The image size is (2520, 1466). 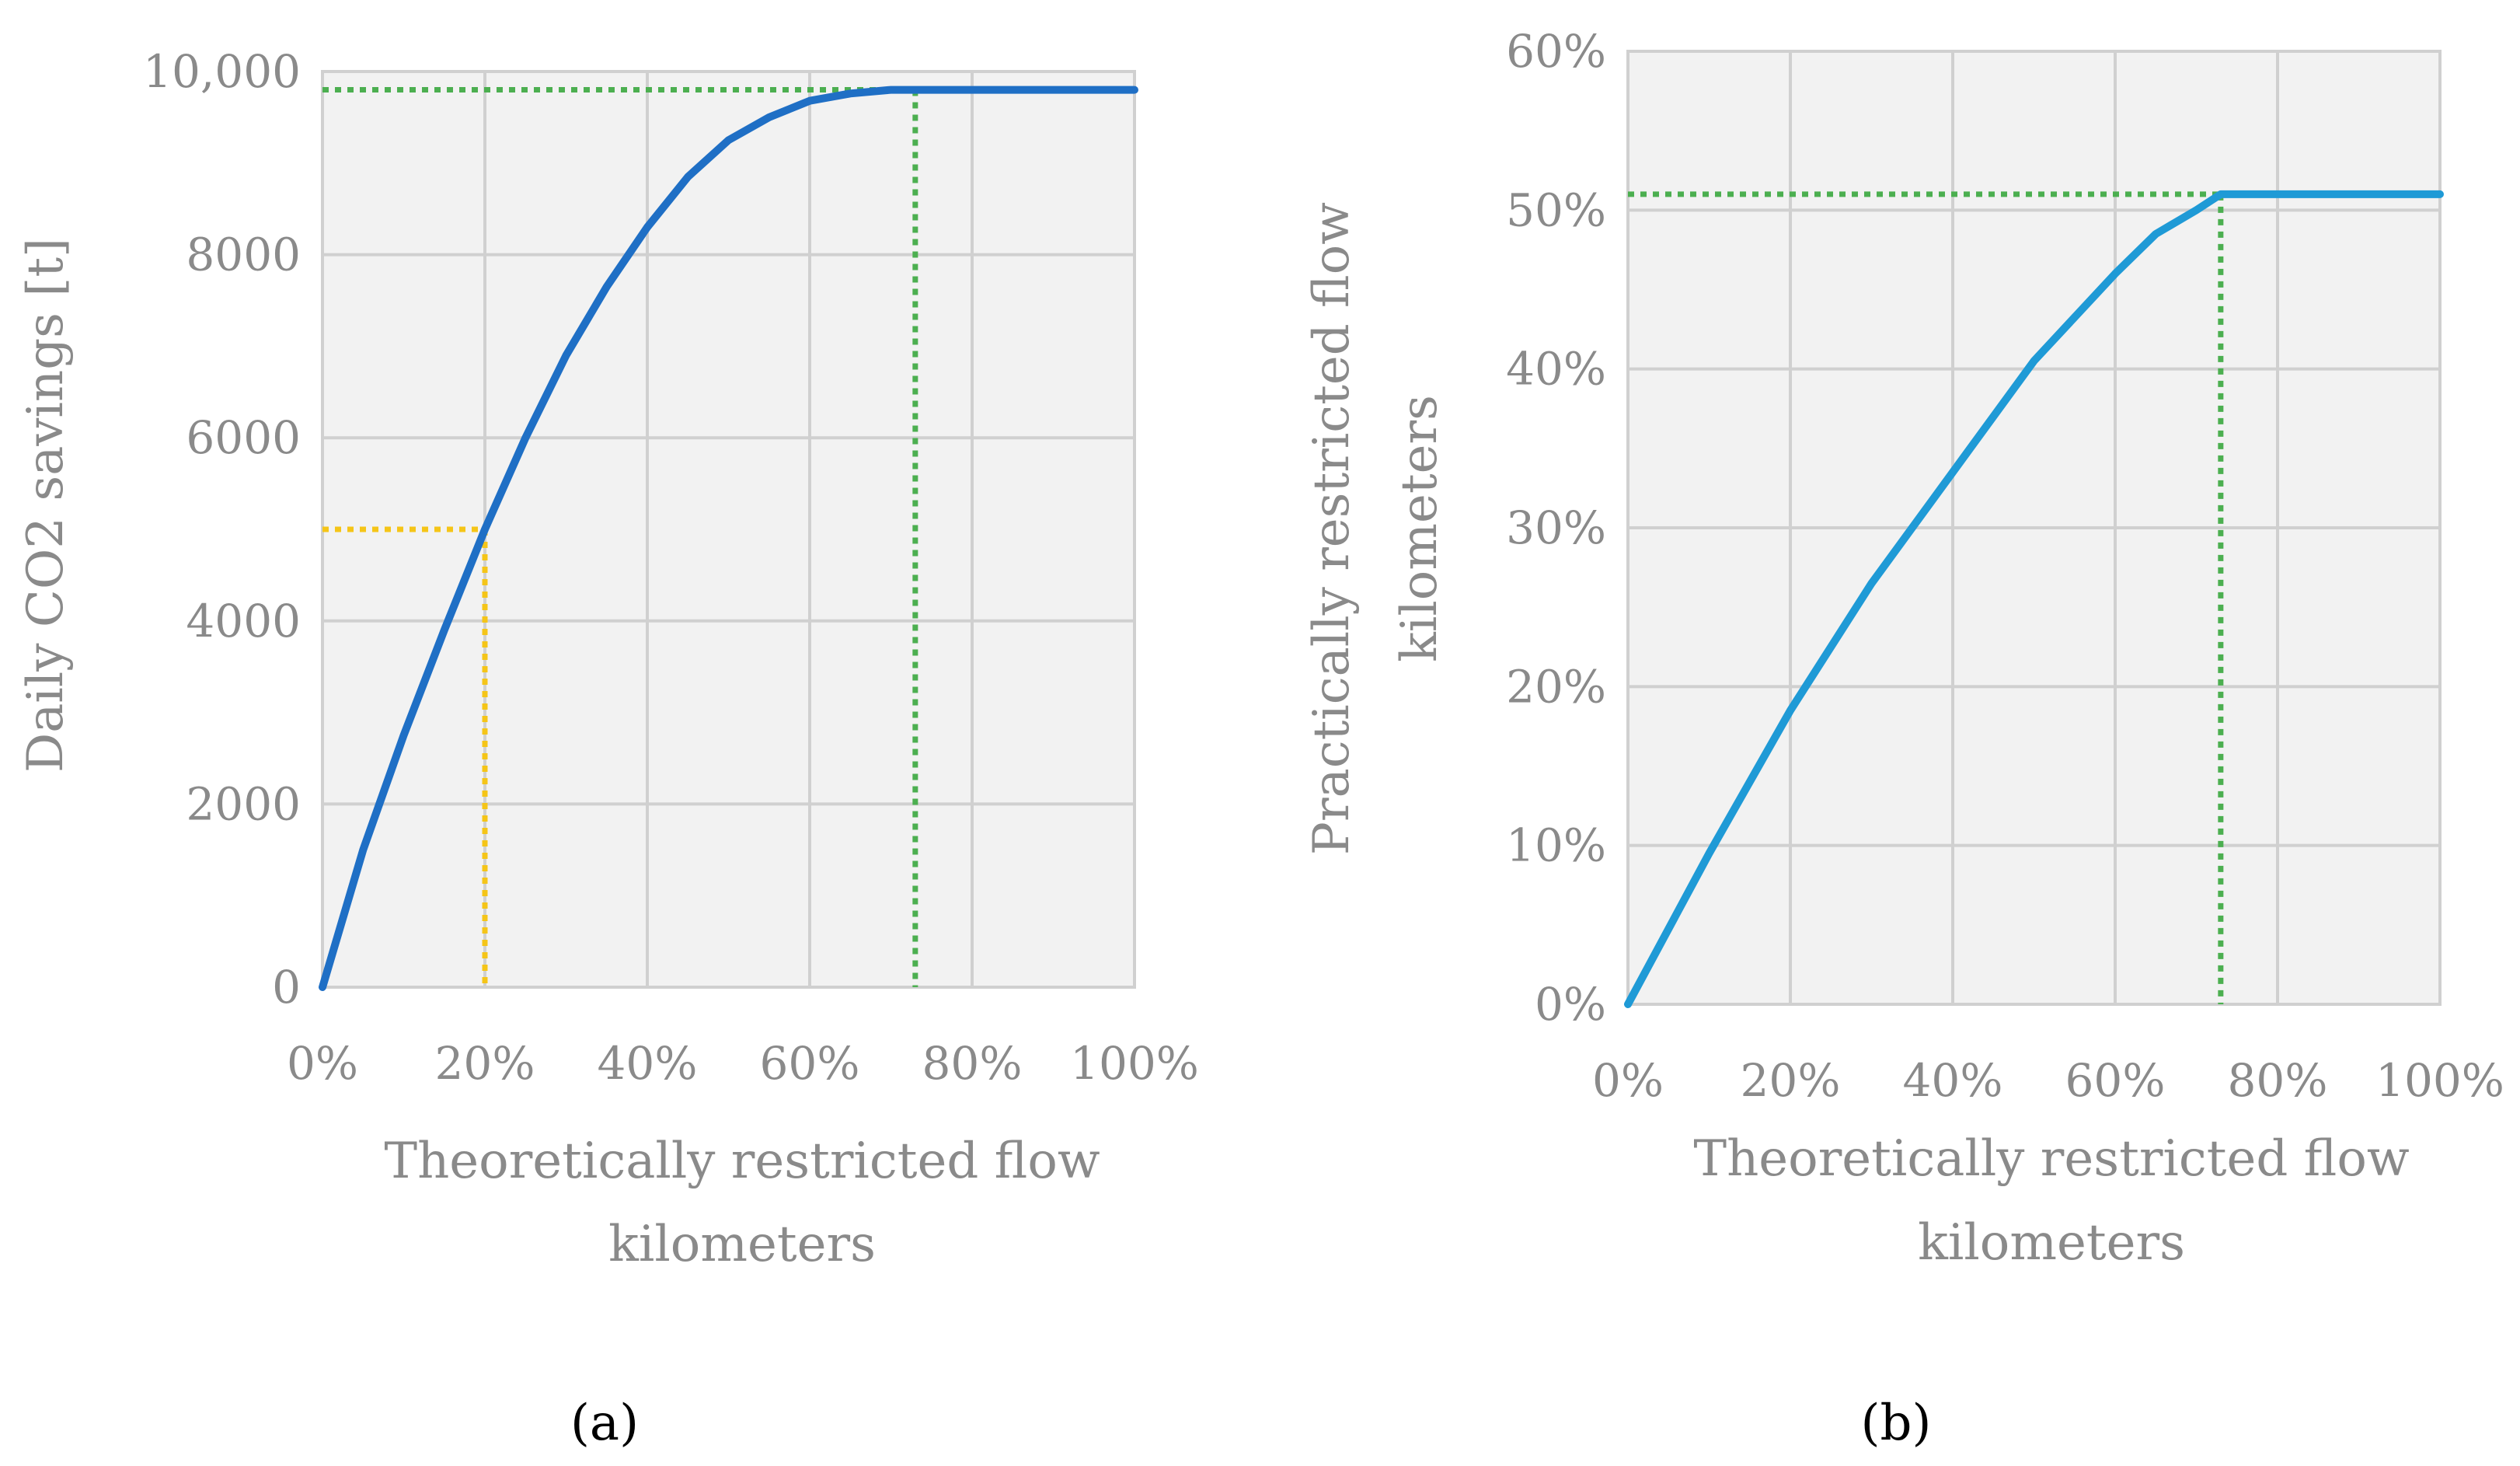 I want to click on x-axis-title-a-line2: kilometers, so click(x=742, y=1244).